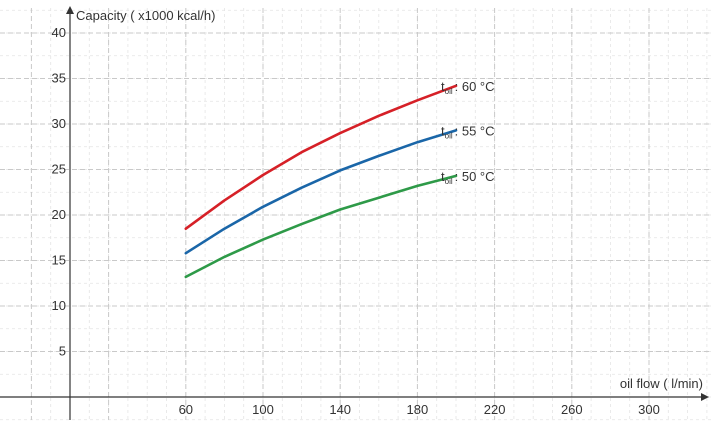 Image resolution: width=712 pixels, height=431 pixels. I want to click on x-tick-label: 100, so click(263, 409).